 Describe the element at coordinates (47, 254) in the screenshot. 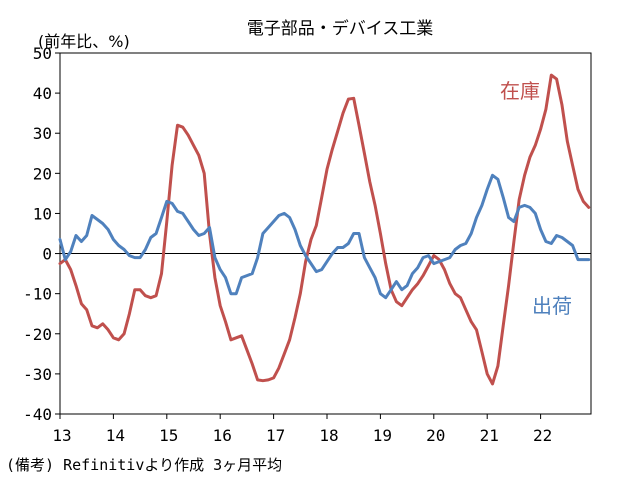

I see `y-tick-label: 0` at that location.